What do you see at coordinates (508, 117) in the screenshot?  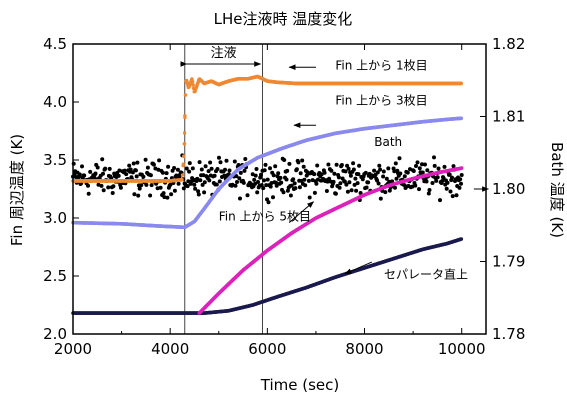 I see `y-right-tick-label: 1.81` at bounding box center [508, 117].